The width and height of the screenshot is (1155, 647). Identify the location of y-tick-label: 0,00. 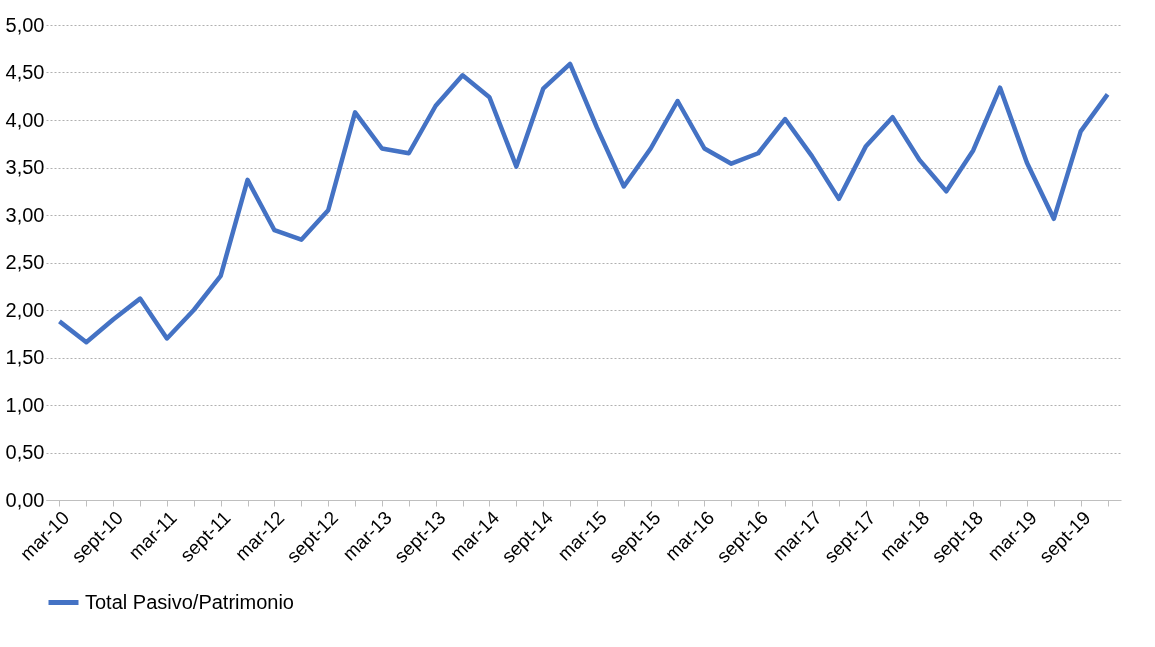
(25, 499).